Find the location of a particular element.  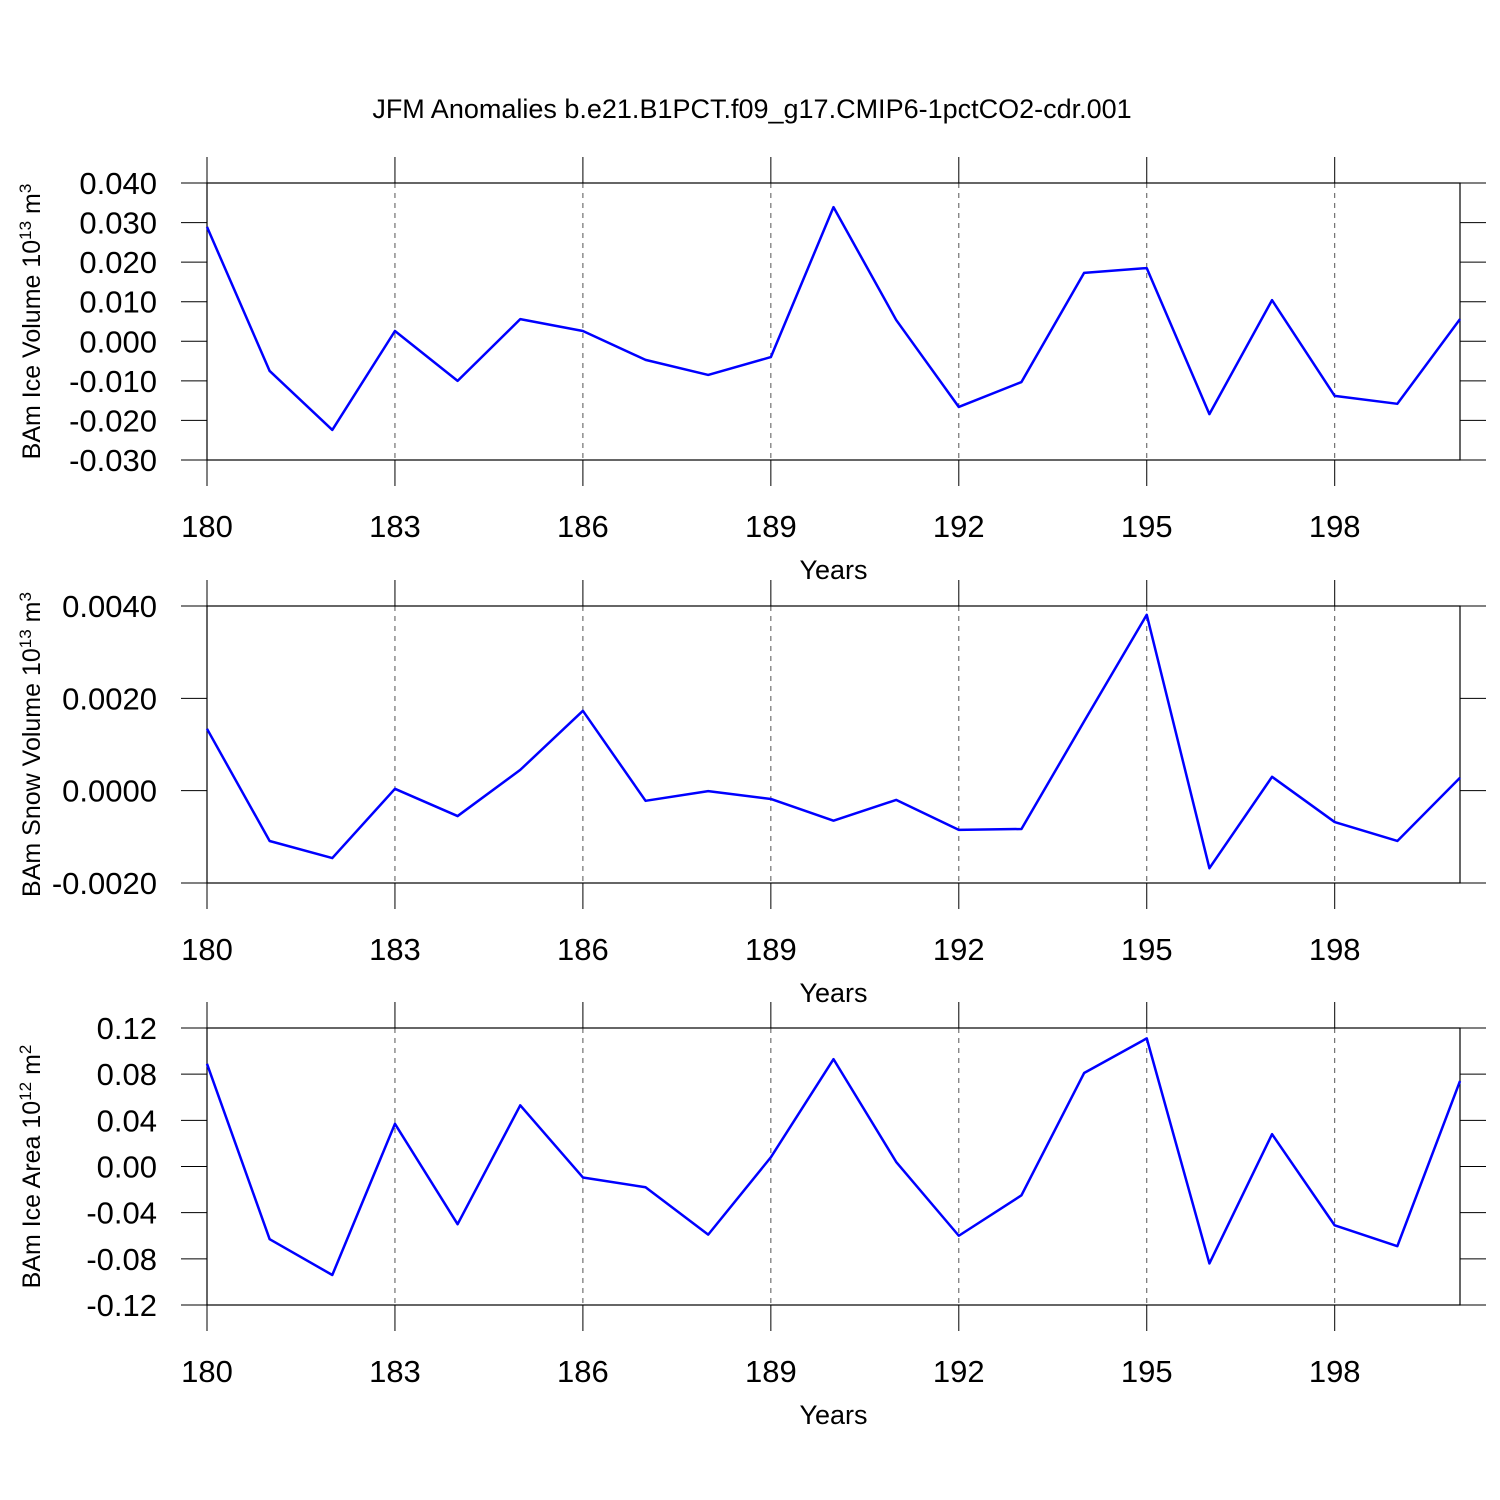

y-tick-label: 0.000 is located at coordinates (118, 341).